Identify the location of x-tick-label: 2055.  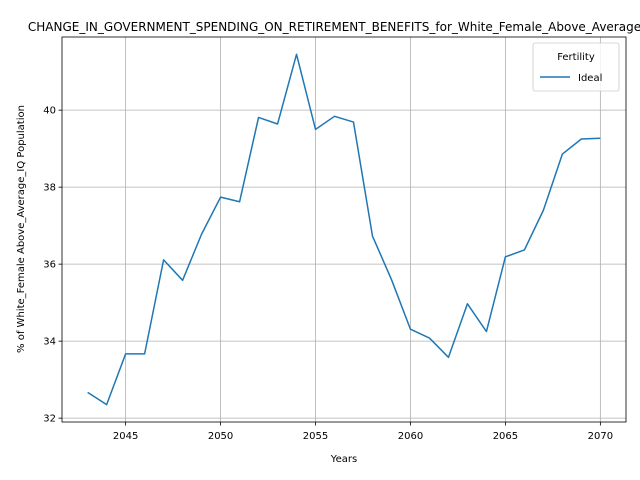
(315, 436).